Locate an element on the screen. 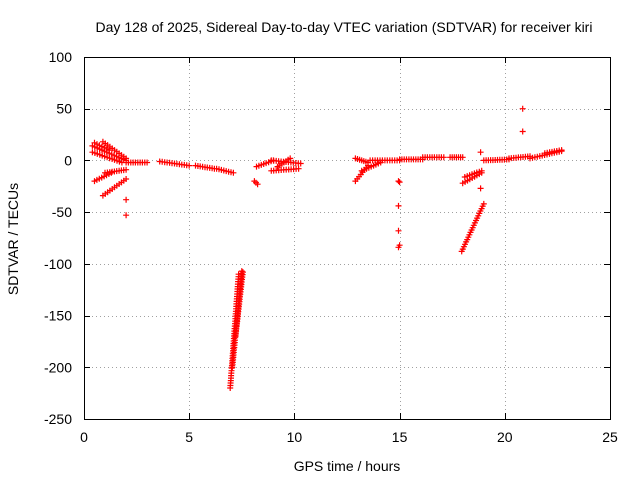  y-tick-label: -150 is located at coordinates (58, 316).